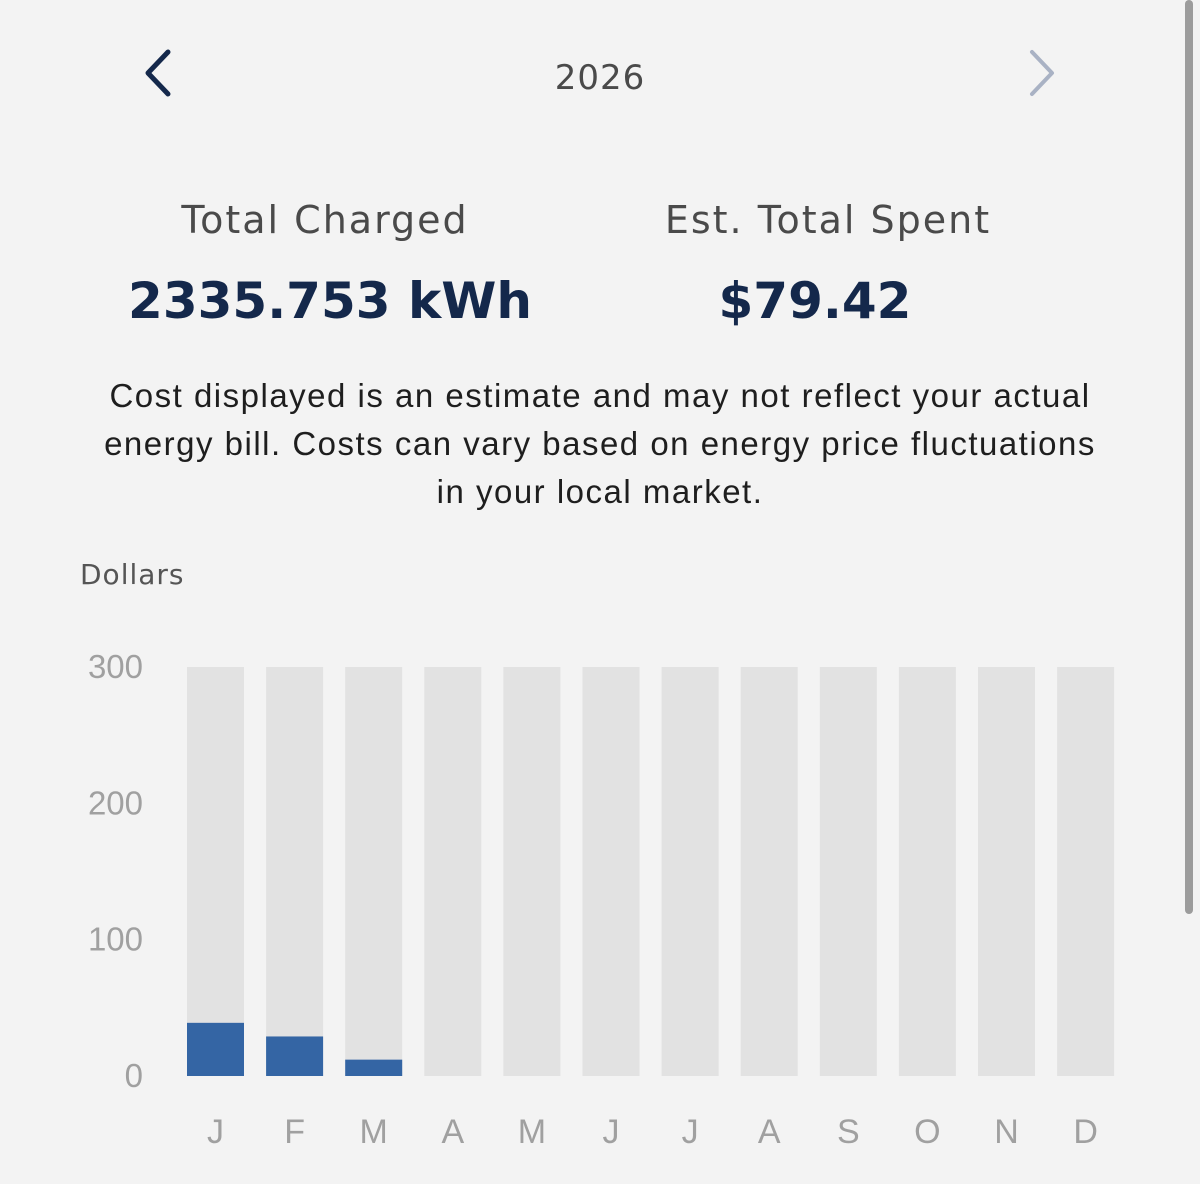 This screenshot has width=1200, height=1184. I want to click on chevron-right-icon, so click(1042, 73).